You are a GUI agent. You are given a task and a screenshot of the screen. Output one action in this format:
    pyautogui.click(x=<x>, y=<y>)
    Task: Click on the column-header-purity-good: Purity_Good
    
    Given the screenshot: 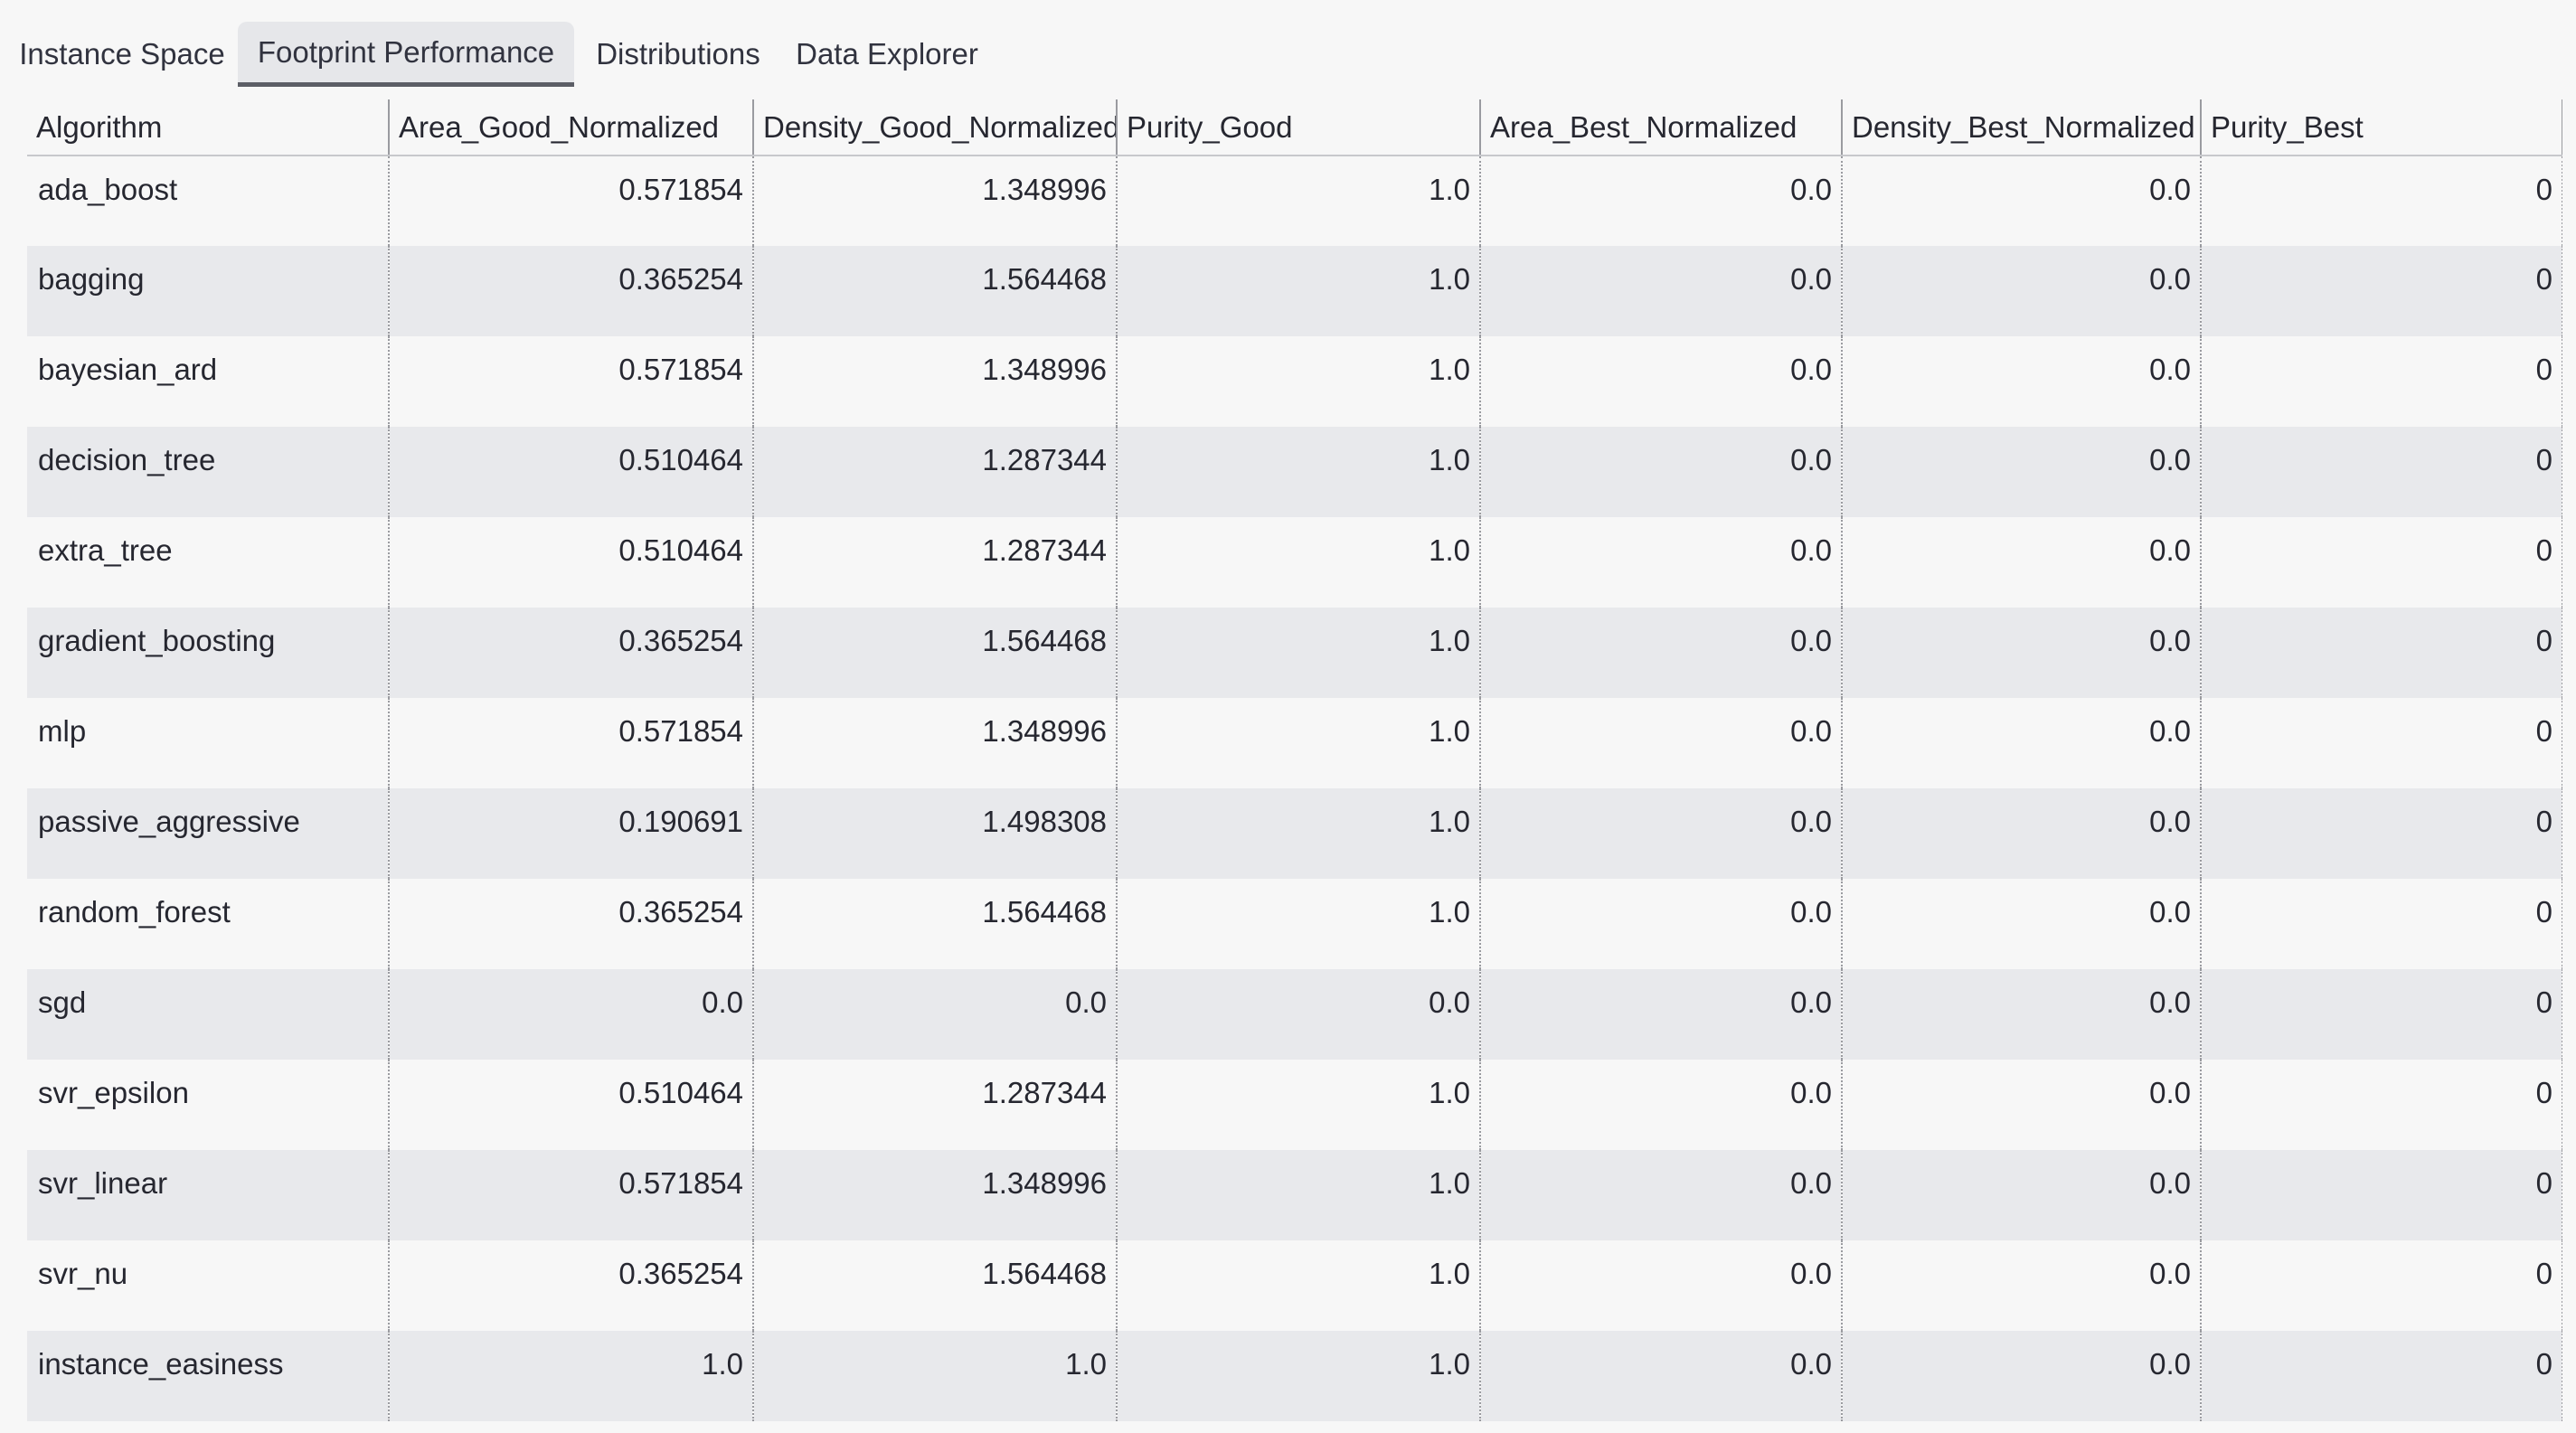 What is the action you would take?
    pyautogui.click(x=1299, y=127)
    